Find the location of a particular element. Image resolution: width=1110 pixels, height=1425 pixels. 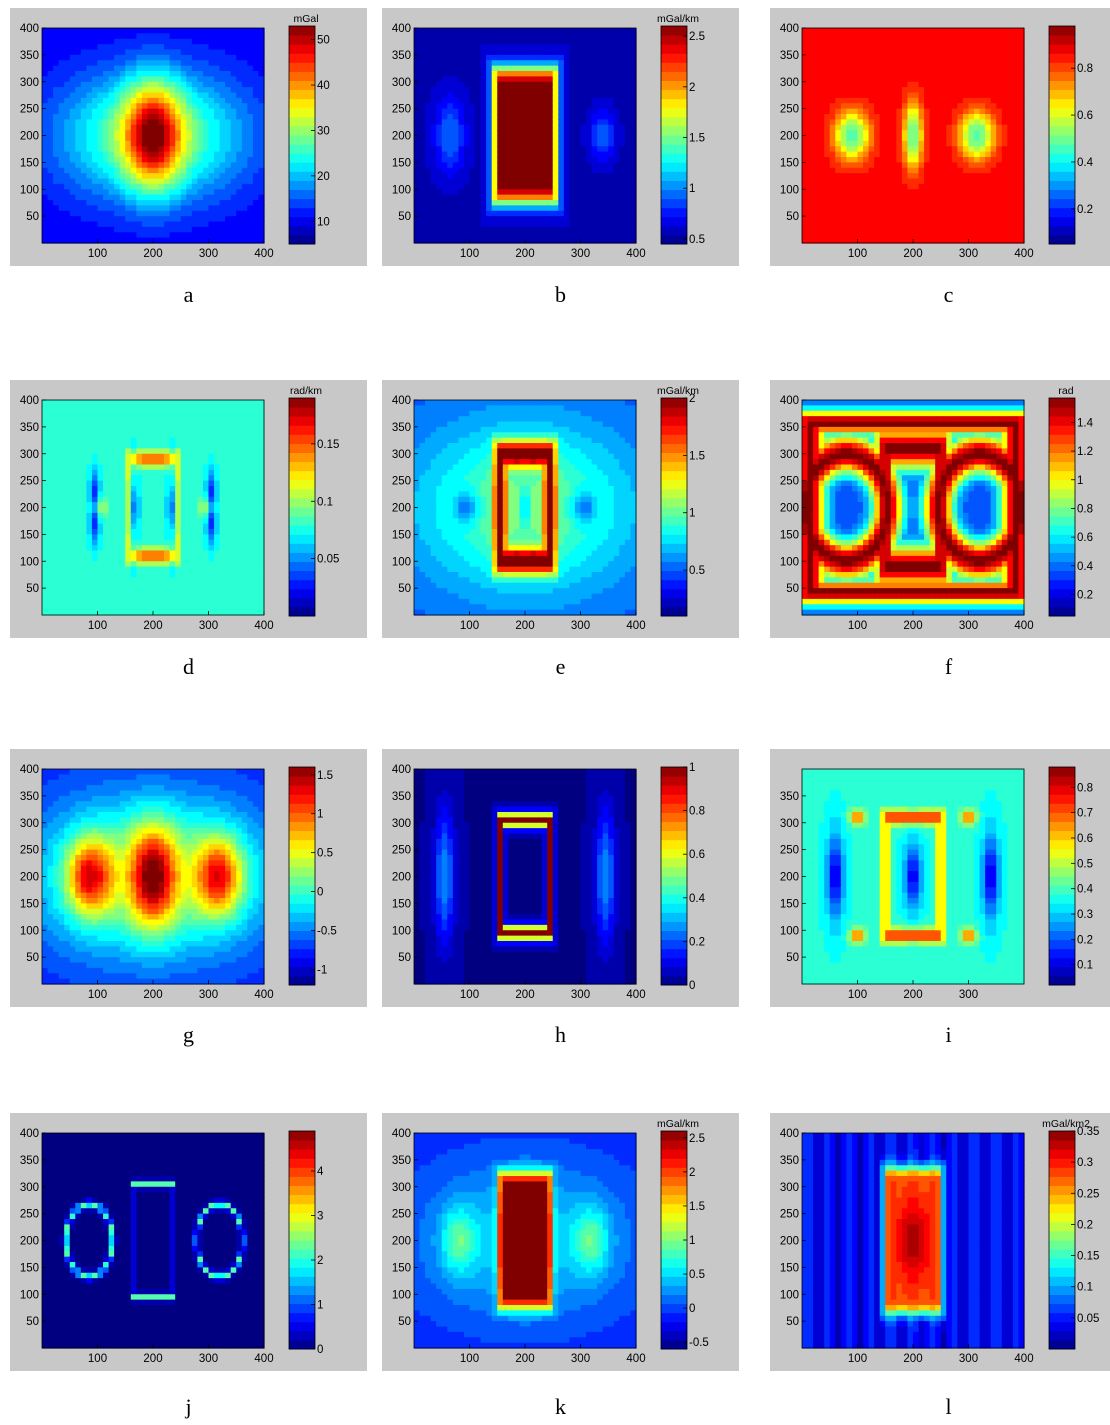

colorbar-d is located at coordinates (302, 507).